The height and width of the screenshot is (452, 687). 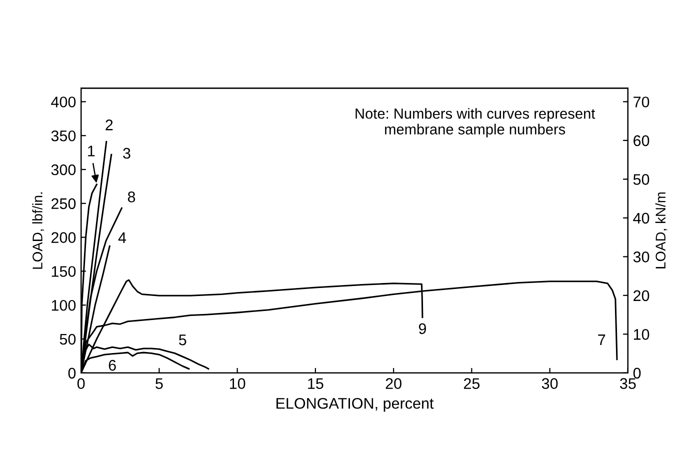 What do you see at coordinates (476, 123) in the screenshot?
I see `annotation: Note: Numbers with curves represent membrane sample numbers` at bounding box center [476, 123].